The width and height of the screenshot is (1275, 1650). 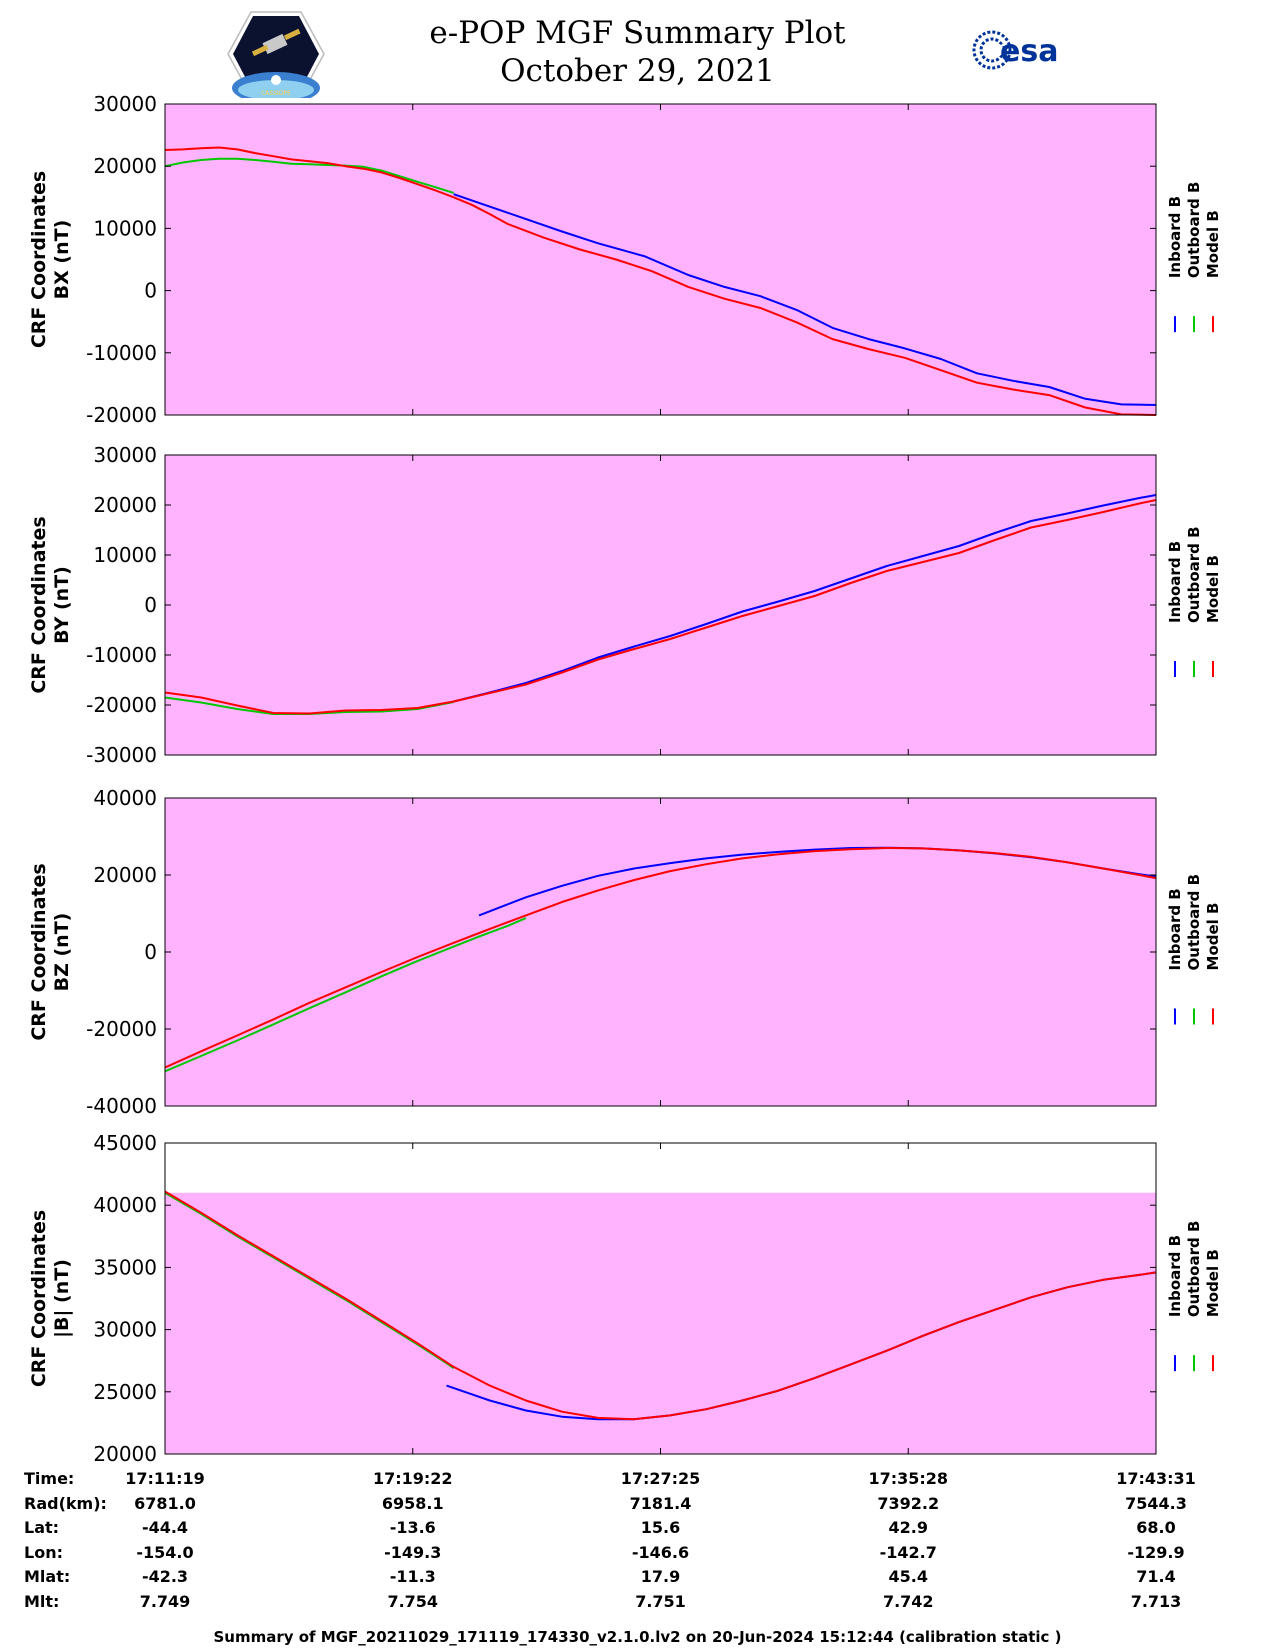 I want to click on y-axis-label-line-2: |B| (nT), so click(x=62, y=1298).